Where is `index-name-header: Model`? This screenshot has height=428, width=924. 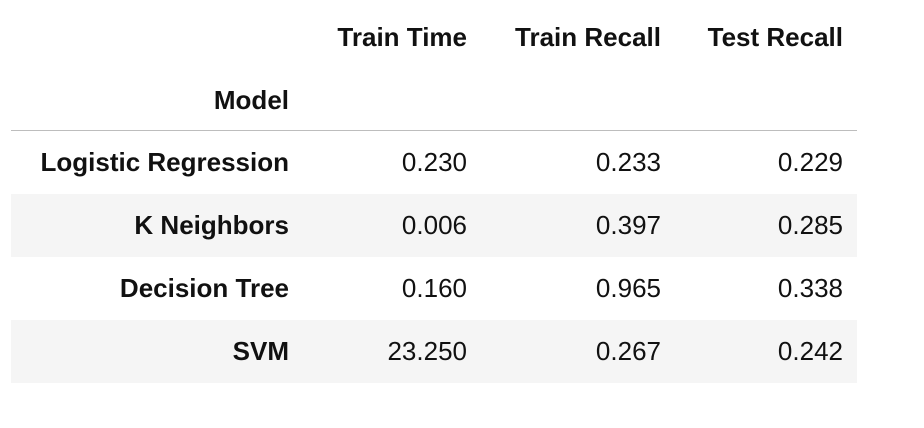 index-name-header: Model is located at coordinates (157, 100).